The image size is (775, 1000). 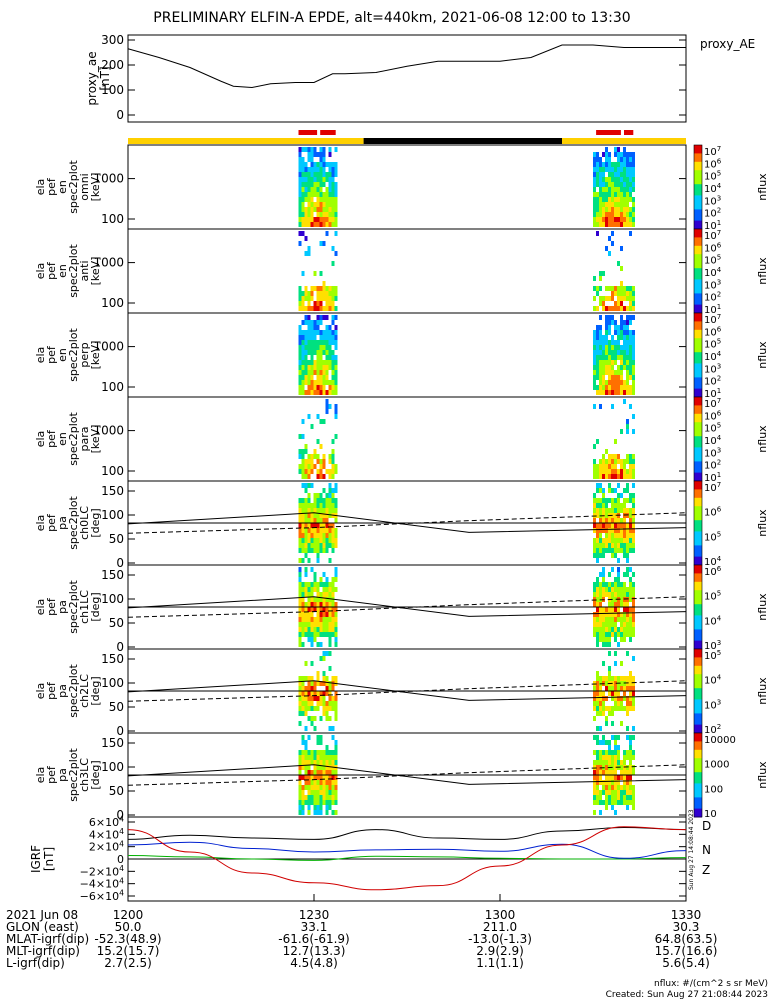 I want to click on y-tick-label: 150, so click(x=112, y=575).